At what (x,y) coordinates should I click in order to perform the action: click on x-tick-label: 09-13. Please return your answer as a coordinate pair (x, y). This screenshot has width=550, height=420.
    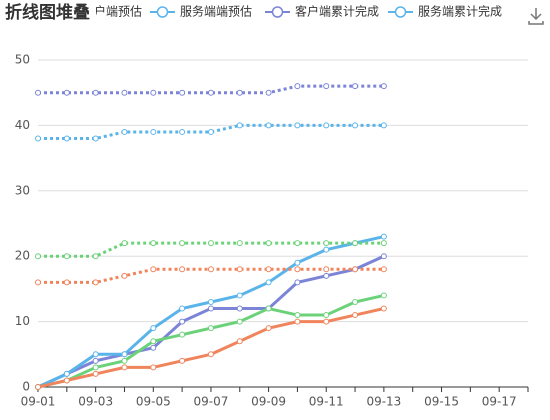
    Looking at the image, I should click on (383, 402).